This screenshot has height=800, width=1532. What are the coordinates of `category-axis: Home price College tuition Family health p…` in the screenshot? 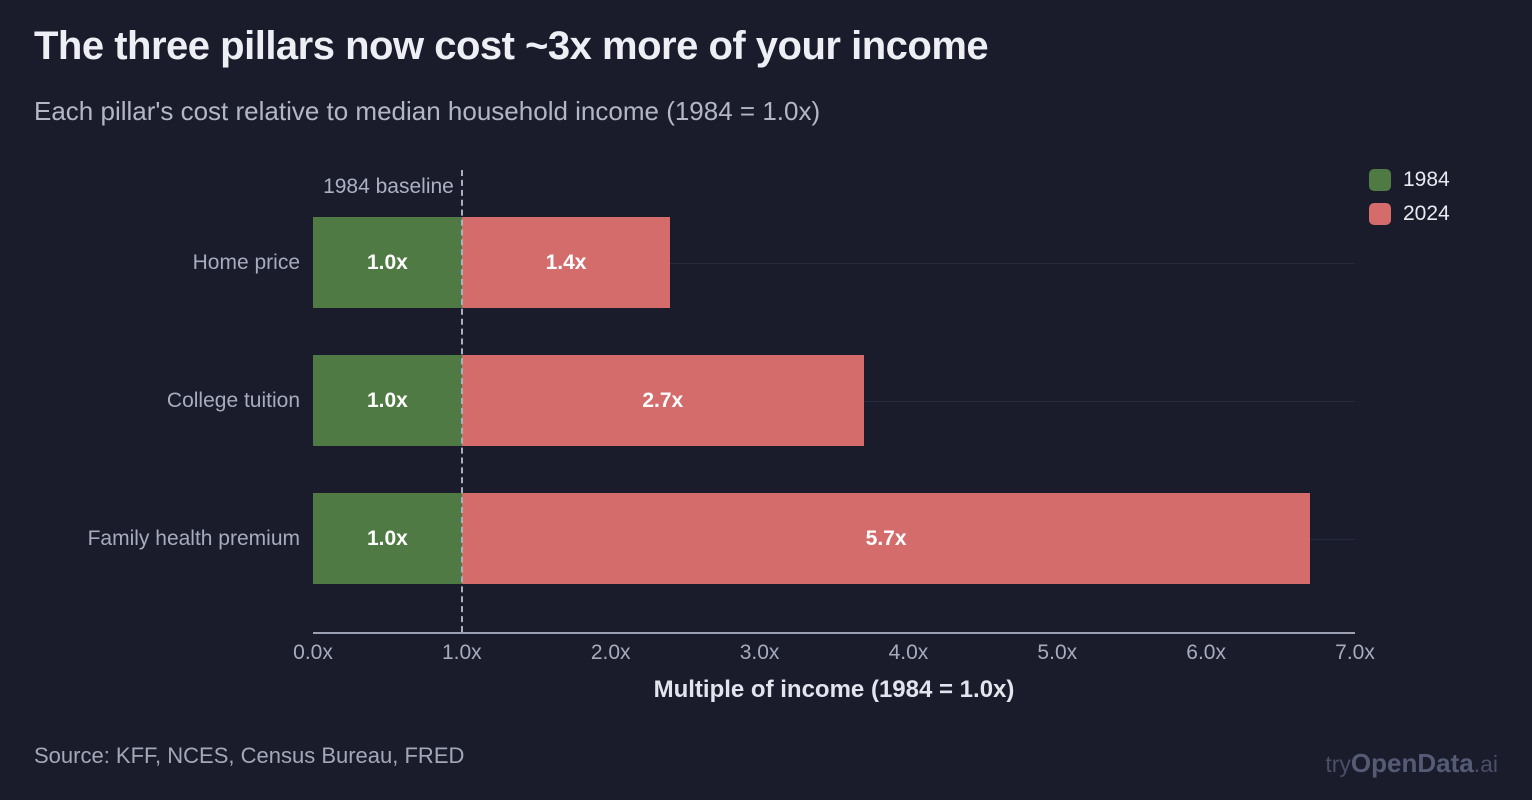 It's located at (150, 401).